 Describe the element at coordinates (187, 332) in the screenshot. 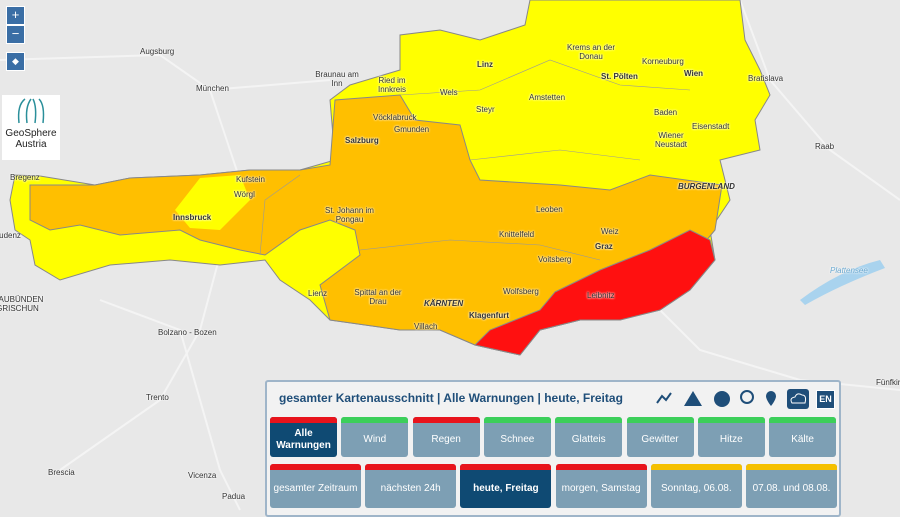

I see `map-label: Bolzano - Bozen` at that location.